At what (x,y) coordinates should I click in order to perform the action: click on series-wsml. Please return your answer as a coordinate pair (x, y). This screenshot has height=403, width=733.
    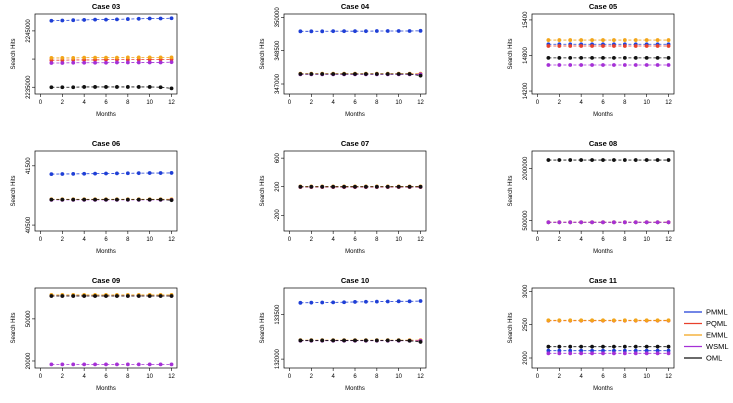
    Looking at the image, I should click on (111, 62).